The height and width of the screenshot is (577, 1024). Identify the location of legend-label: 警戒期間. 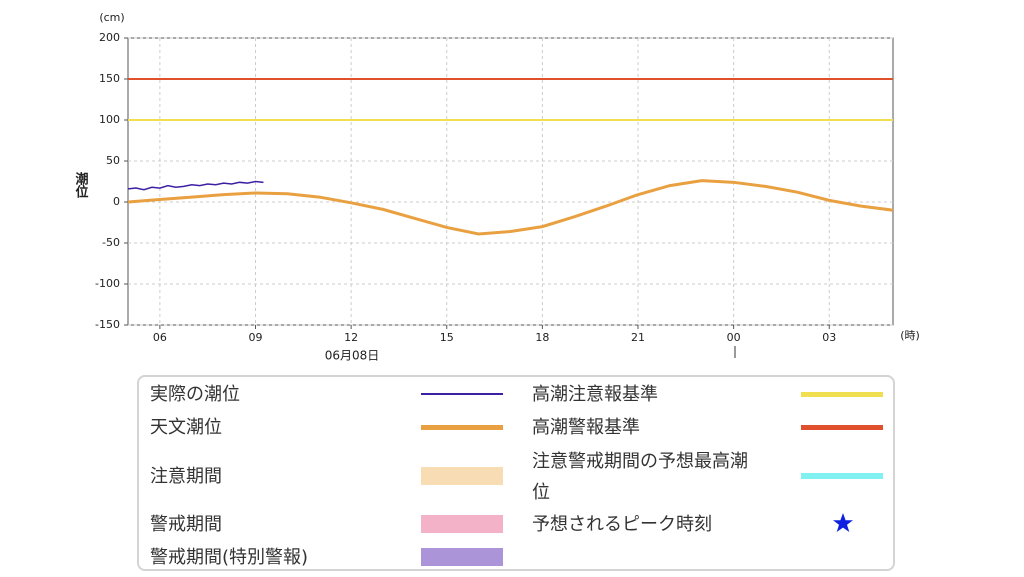
(186, 524).